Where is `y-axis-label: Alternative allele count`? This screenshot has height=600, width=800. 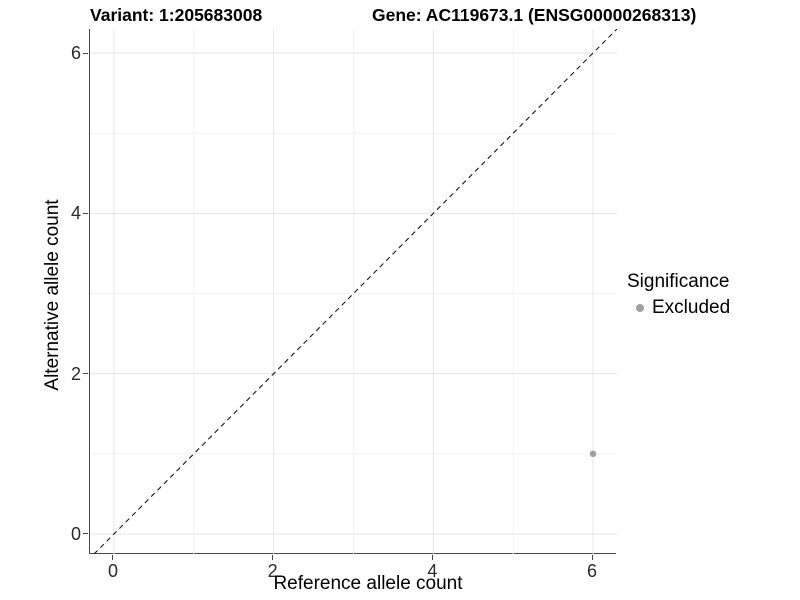 y-axis-label: Alternative allele count is located at coordinates (52, 295).